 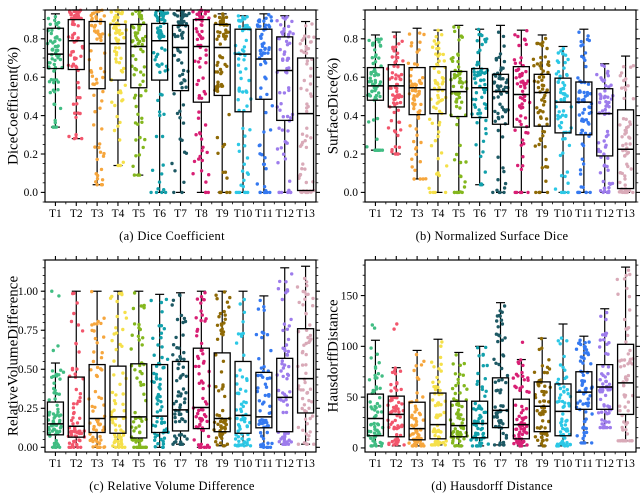 I want to click on x-tick-label: T12, so click(x=604, y=464).